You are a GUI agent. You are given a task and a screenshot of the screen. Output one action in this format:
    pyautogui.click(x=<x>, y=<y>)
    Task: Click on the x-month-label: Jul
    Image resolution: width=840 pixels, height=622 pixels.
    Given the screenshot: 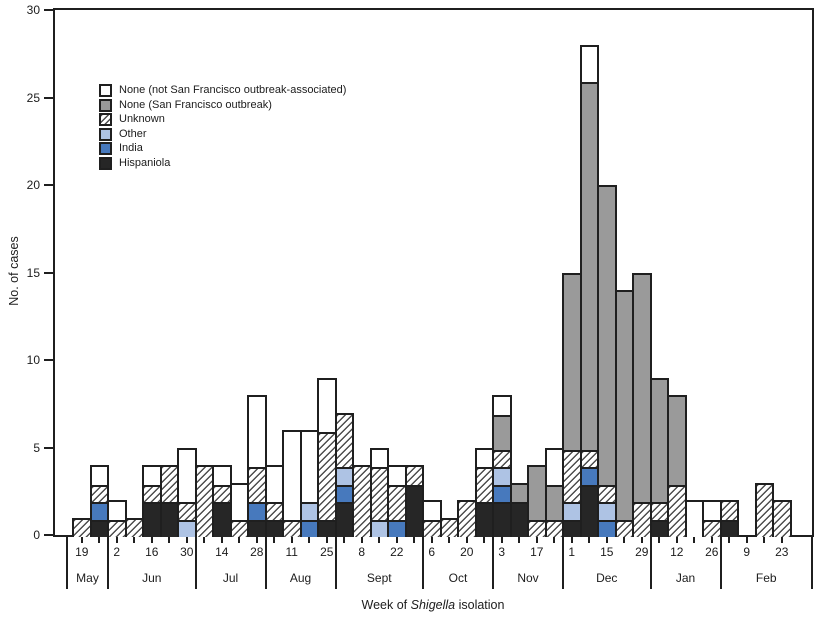 What is the action you would take?
    pyautogui.click(x=230, y=578)
    